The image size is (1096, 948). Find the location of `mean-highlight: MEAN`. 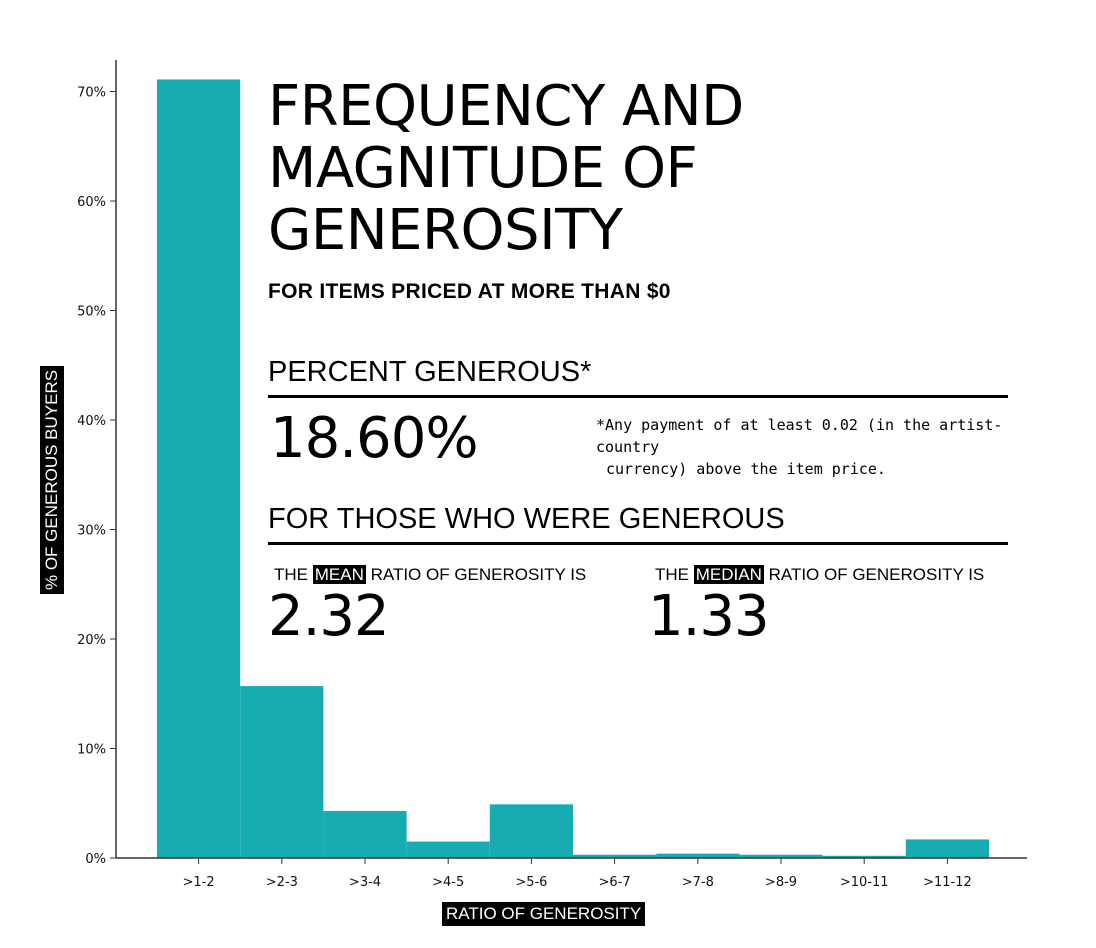

mean-highlight: MEAN is located at coordinates (339, 574).